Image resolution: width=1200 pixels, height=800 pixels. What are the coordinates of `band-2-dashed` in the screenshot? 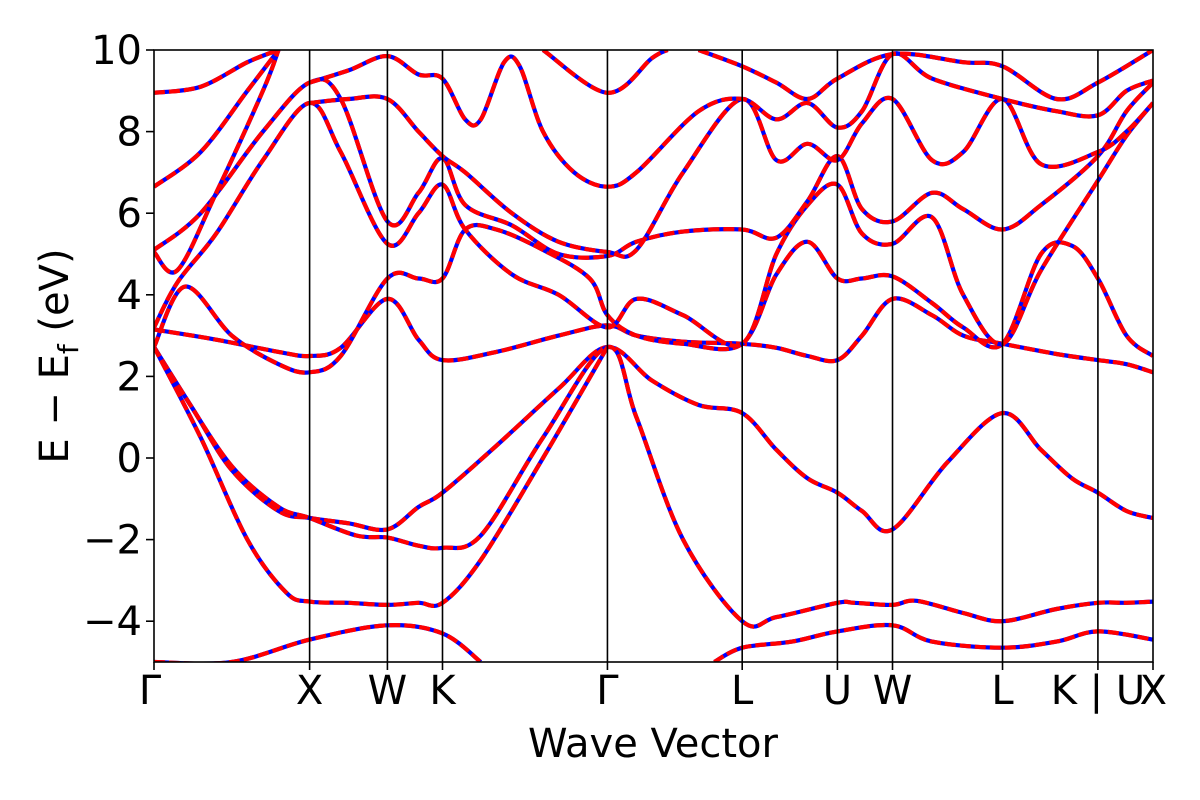 It's located at (382, 476).